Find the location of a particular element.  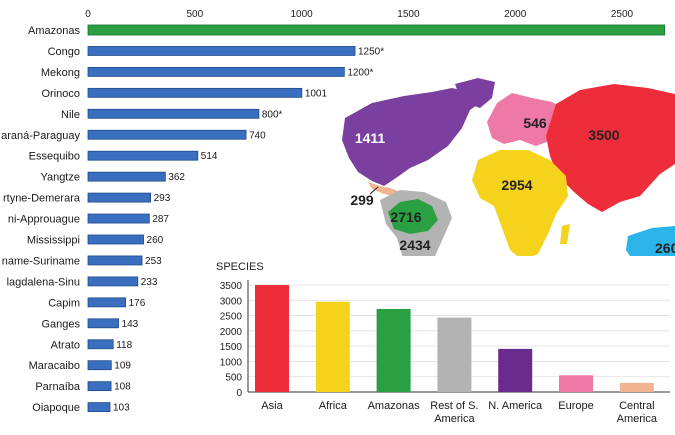

x-tick-label: 1000 is located at coordinates (301, 14).